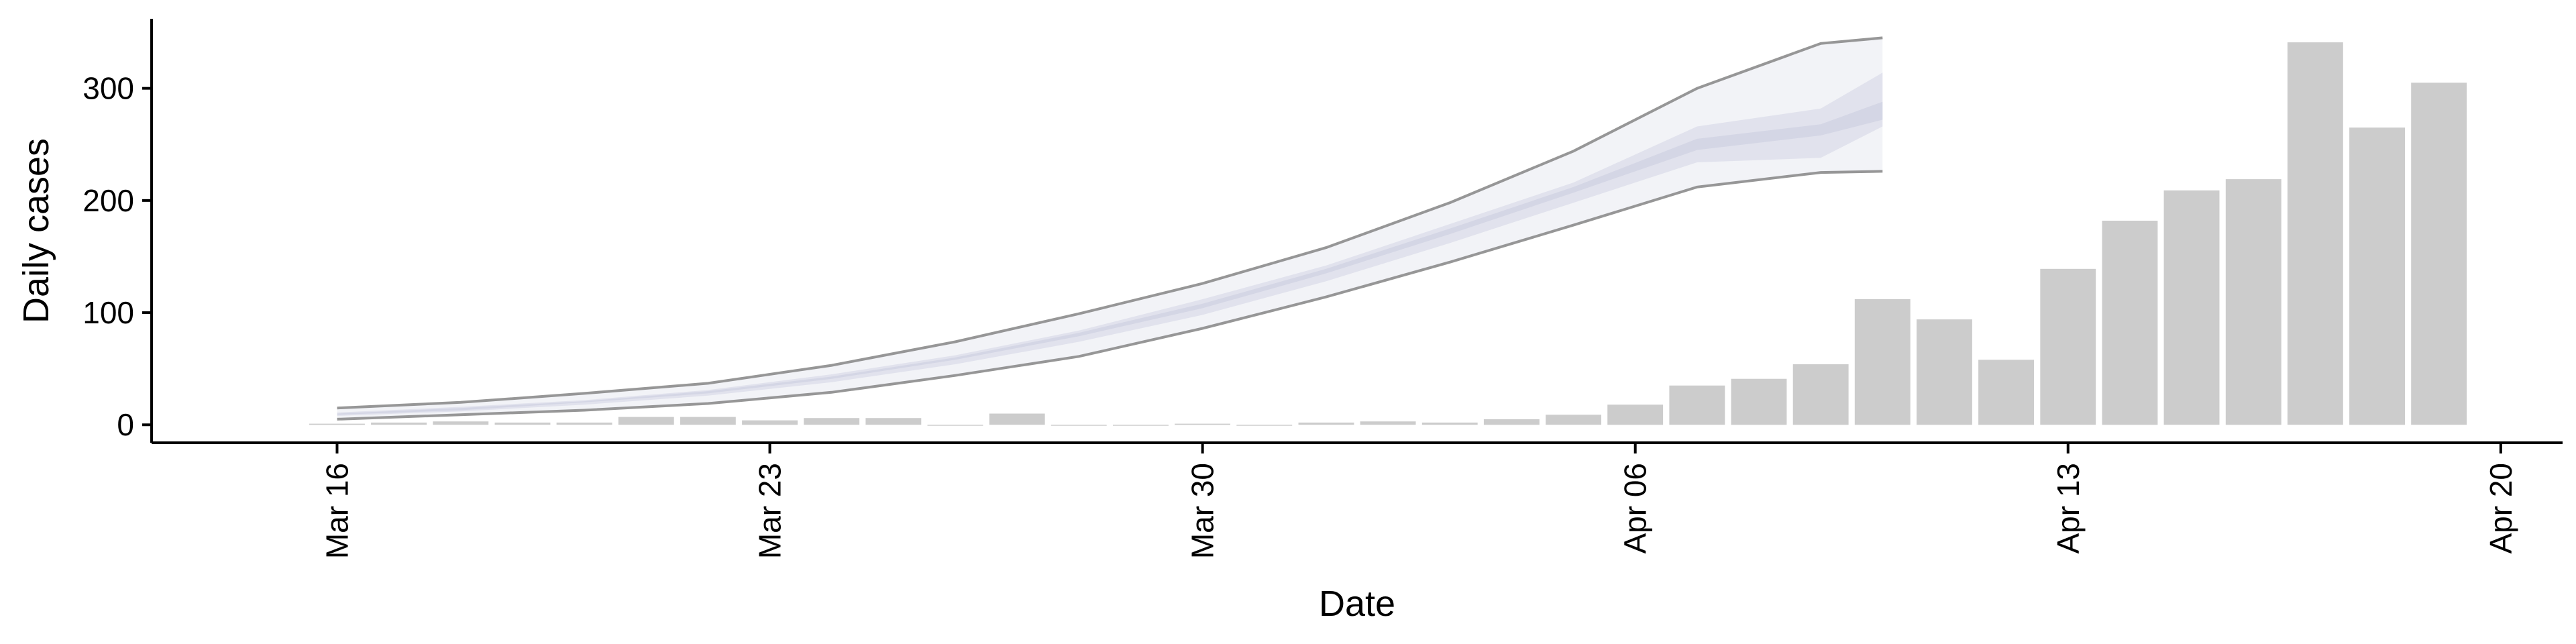  What do you see at coordinates (125, 424) in the screenshot?
I see `y-tick-label: 0` at bounding box center [125, 424].